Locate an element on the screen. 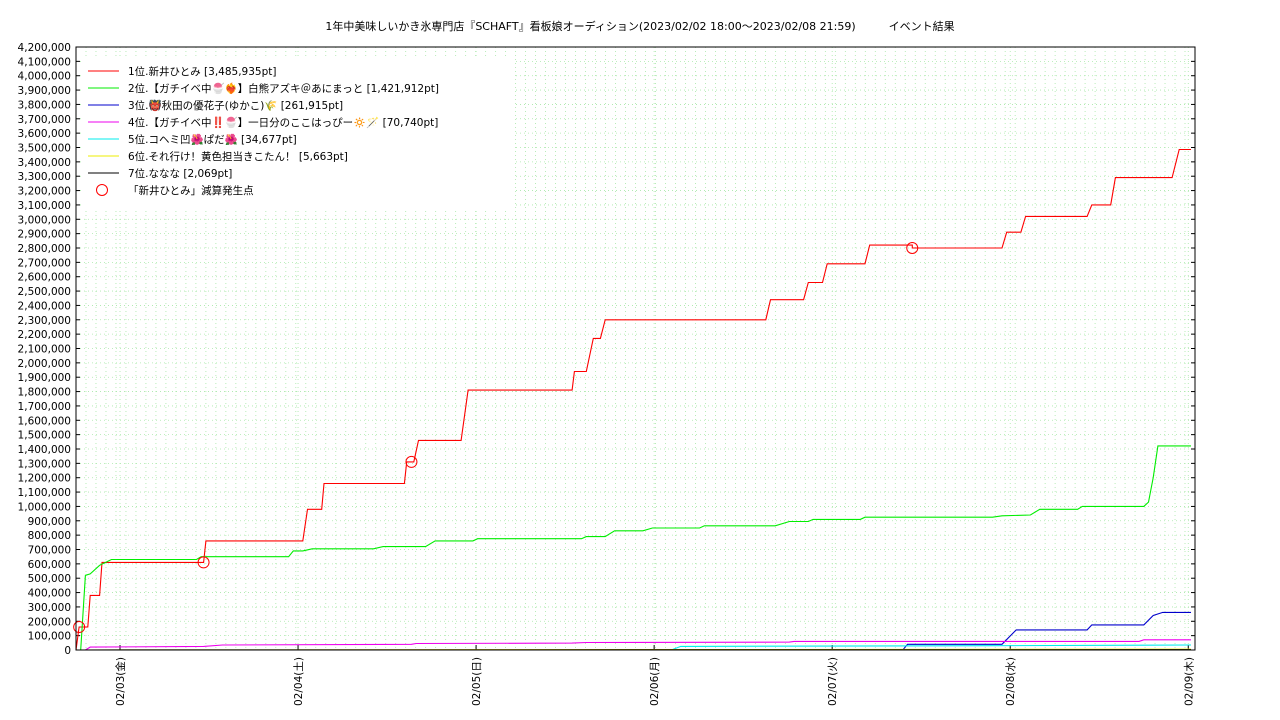 This screenshot has height=720, width=1280. y-tick-label: 0 is located at coordinates (67, 651).